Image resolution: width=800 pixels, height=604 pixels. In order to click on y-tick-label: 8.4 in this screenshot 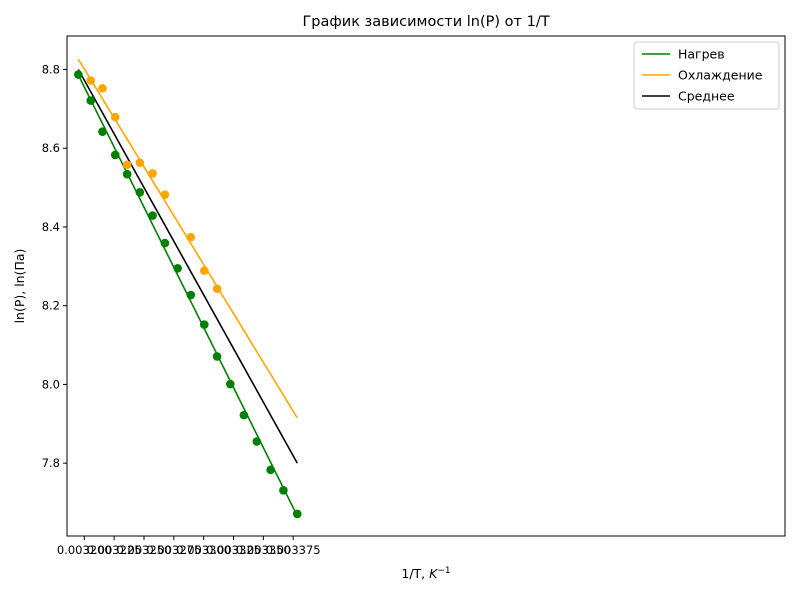, I will do `click(51, 227)`.